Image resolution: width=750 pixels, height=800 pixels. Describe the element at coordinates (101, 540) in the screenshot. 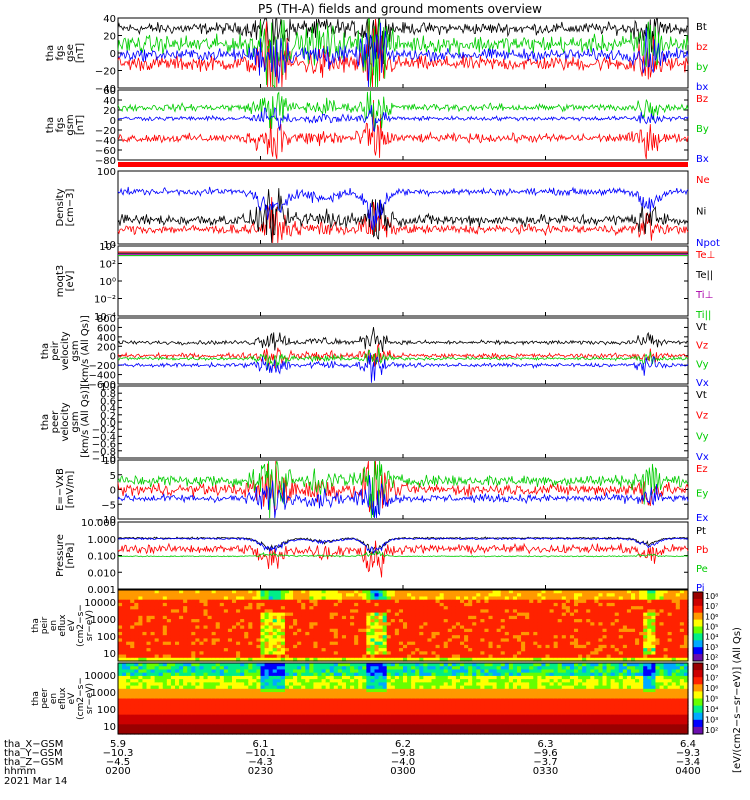

I see `y-tick-label: 1.000` at that location.